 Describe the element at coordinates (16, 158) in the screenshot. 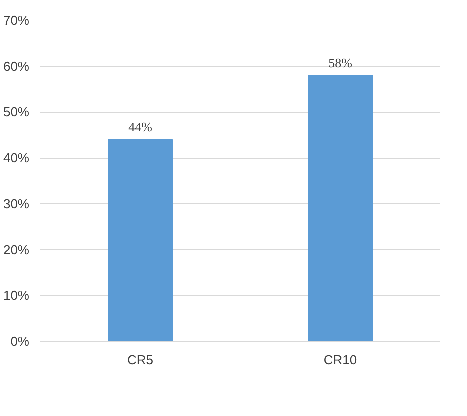

I see `y-tick-label: 40%` at that location.